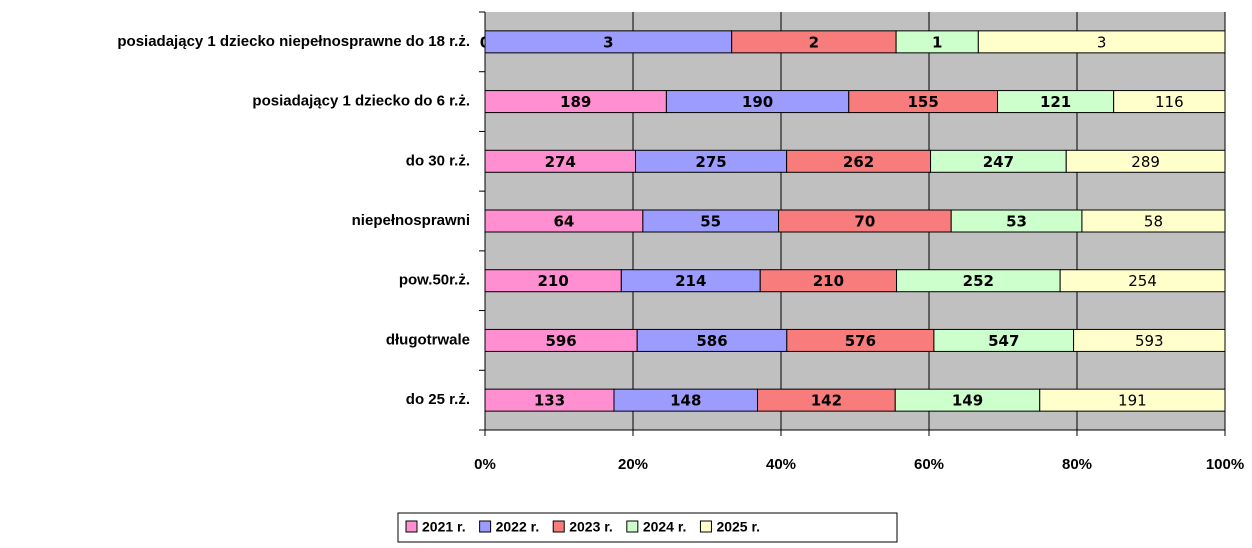 This screenshot has width=1252, height=548. I want to click on legend-label: 2023 r., so click(591, 527).